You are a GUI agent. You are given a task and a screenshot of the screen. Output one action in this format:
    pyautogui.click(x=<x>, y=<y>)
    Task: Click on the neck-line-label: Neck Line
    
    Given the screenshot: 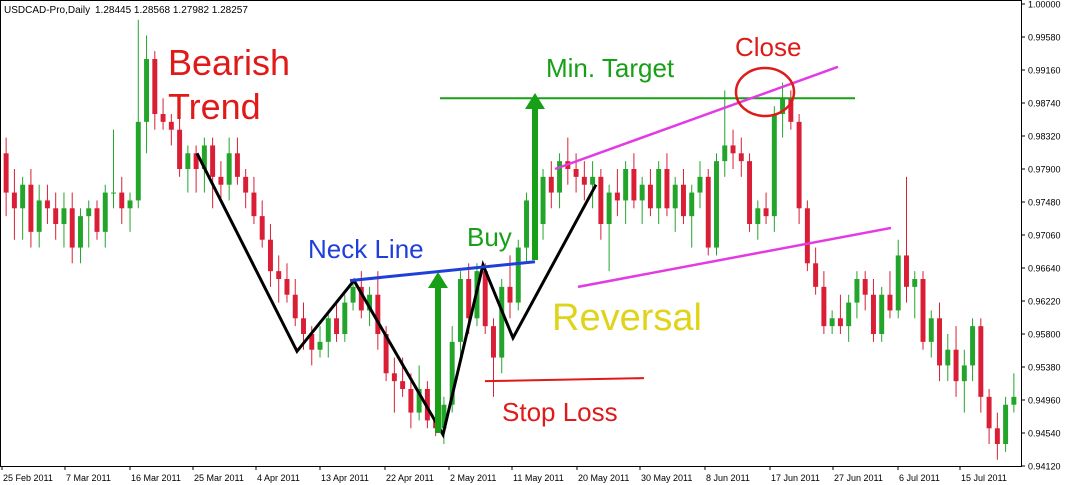 What is the action you would take?
    pyautogui.click(x=366, y=249)
    